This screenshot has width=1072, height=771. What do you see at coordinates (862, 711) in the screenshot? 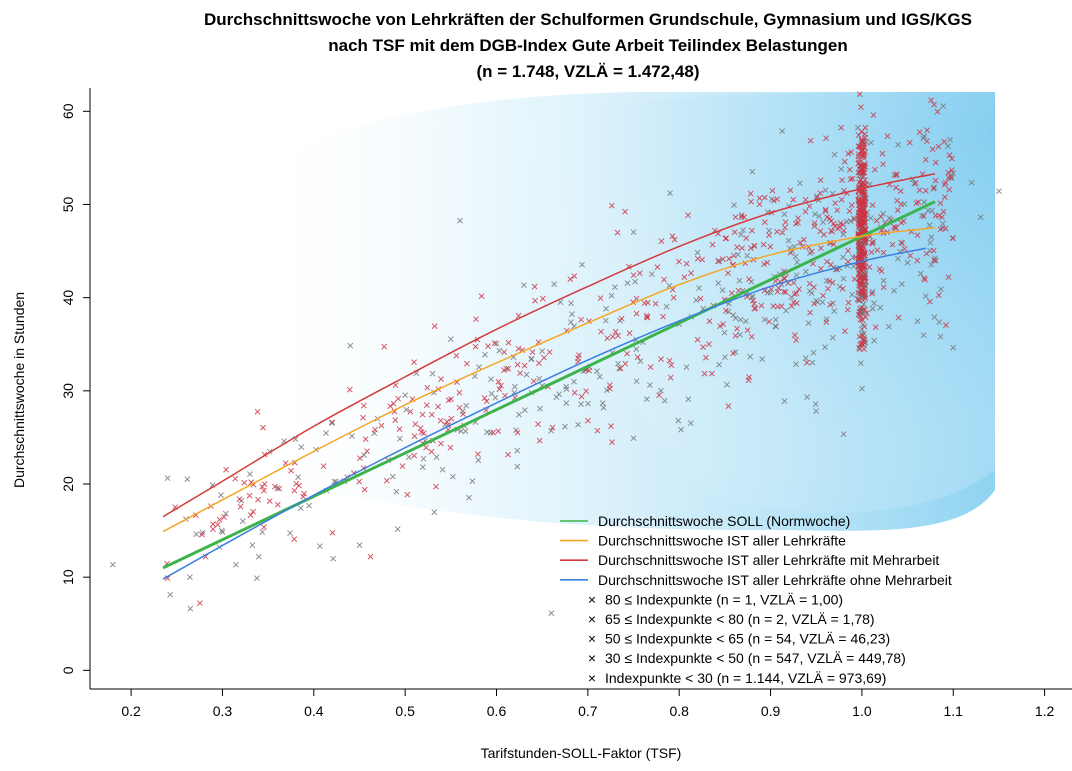
I see `x-tick-label: 1.0` at bounding box center [862, 711].